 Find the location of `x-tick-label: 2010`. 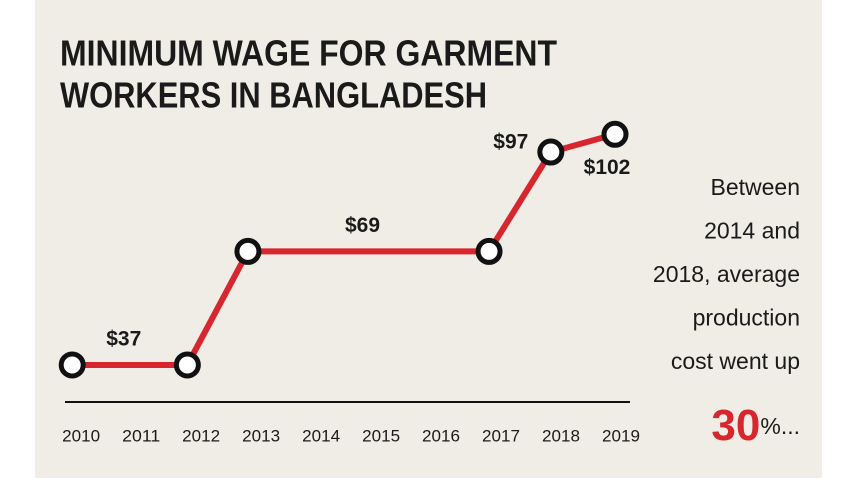

x-tick-label: 2010 is located at coordinates (81, 435).